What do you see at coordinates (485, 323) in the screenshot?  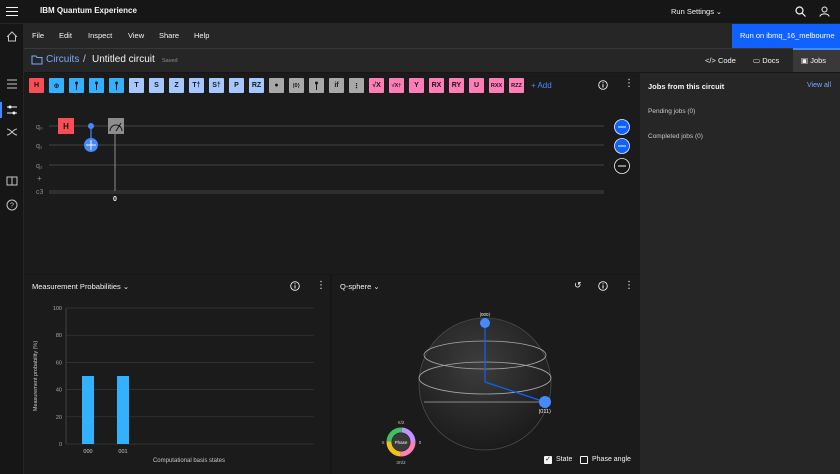 I see `state-000-point` at bounding box center [485, 323].